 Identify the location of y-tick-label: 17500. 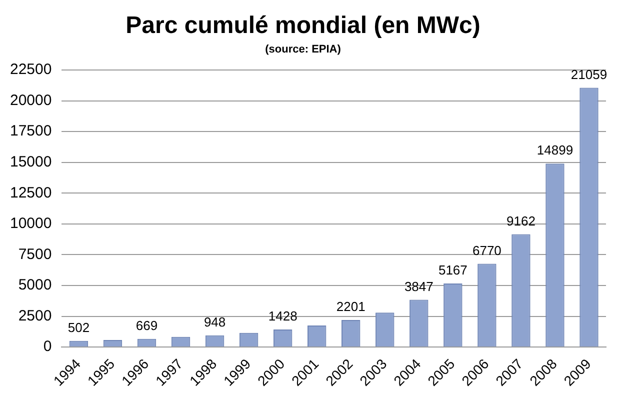
(31, 131).